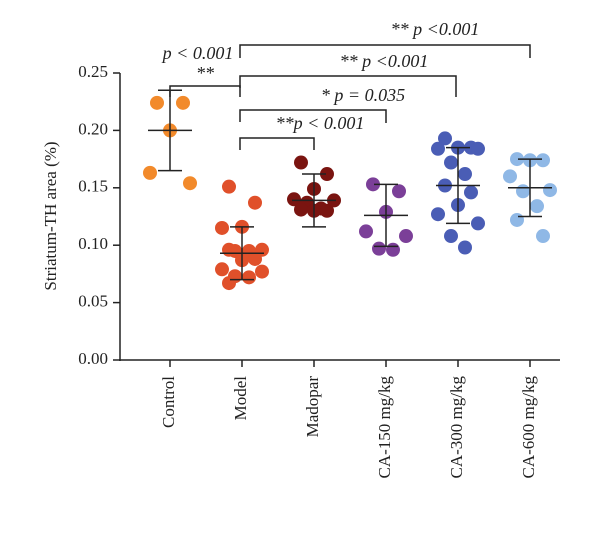 The height and width of the screenshot is (550, 600). Describe the element at coordinates (50, 215) in the screenshot. I see `y-axis-label: Striatum-TH area (%)` at that location.